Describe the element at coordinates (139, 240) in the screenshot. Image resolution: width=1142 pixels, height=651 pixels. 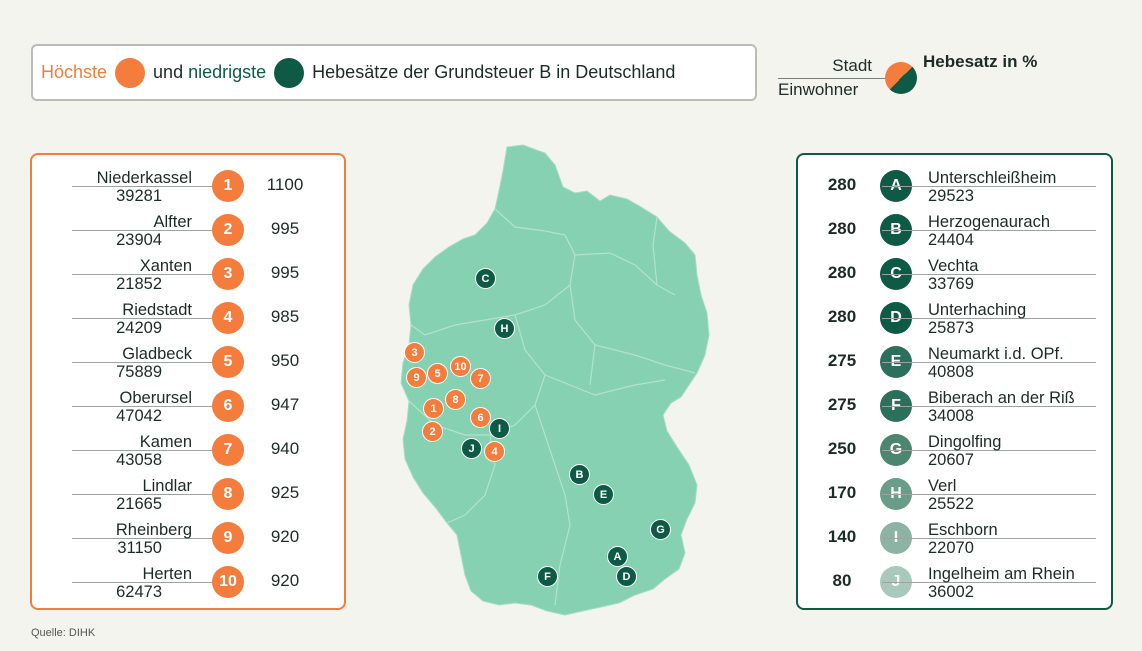
I see `population: 23904` at that location.